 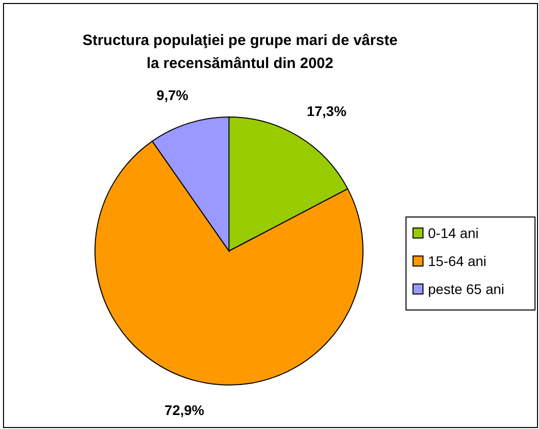 What do you see at coordinates (184, 410) in the screenshot?
I see `data-label: 72,9%` at bounding box center [184, 410].